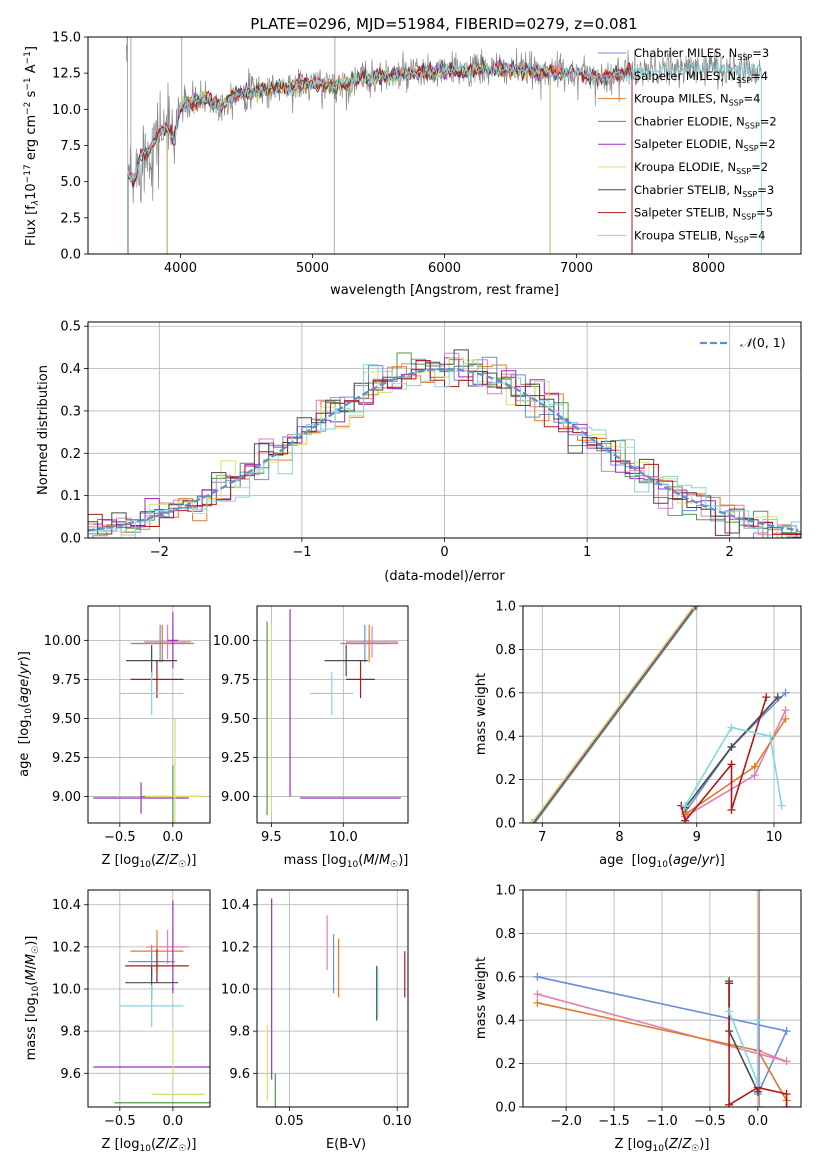  I want to click on y-tick-label: 1.0, so click(505, 607).